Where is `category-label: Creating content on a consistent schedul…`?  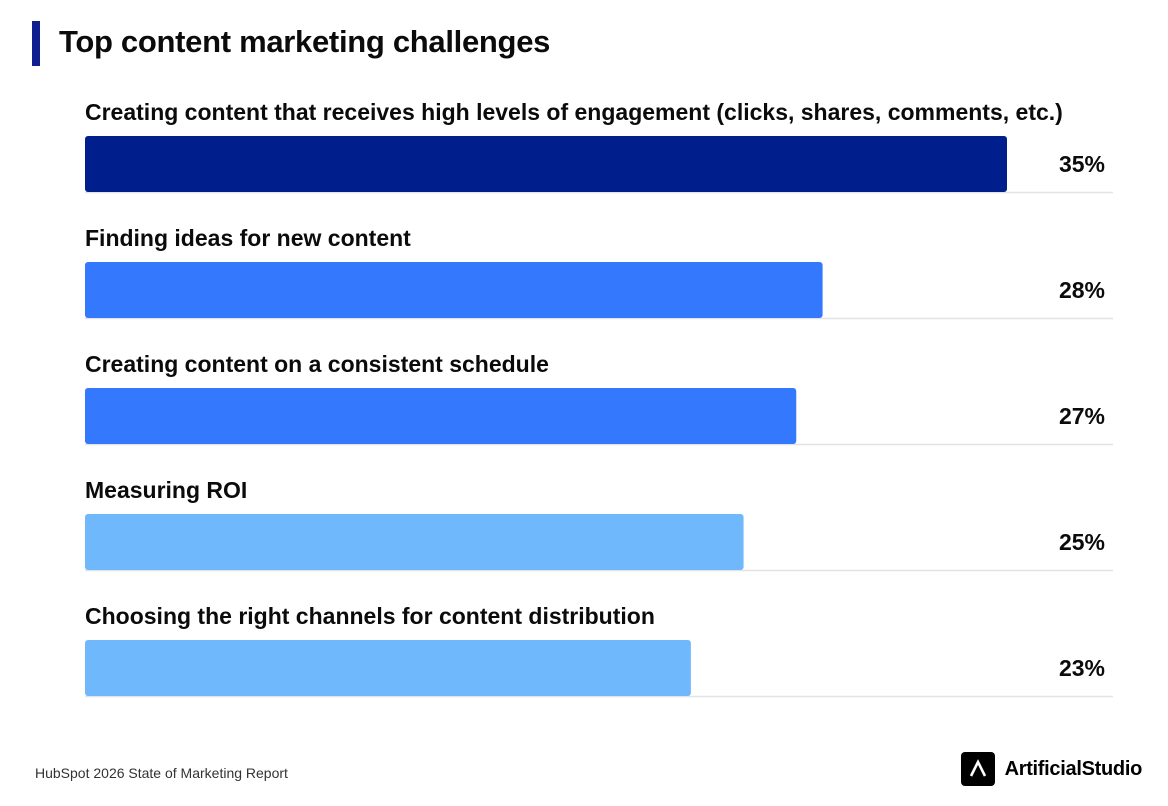
category-label: Creating content on a consistent schedul… is located at coordinates (317, 364).